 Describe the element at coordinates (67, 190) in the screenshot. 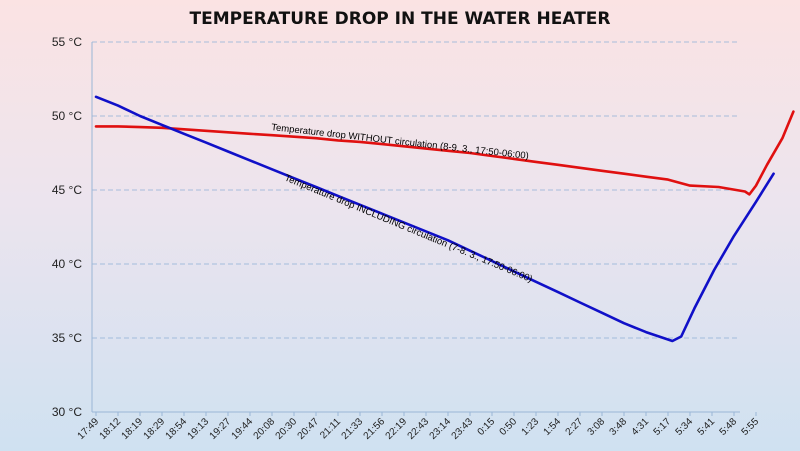

I see `y-tick-label: 45 °C` at that location.